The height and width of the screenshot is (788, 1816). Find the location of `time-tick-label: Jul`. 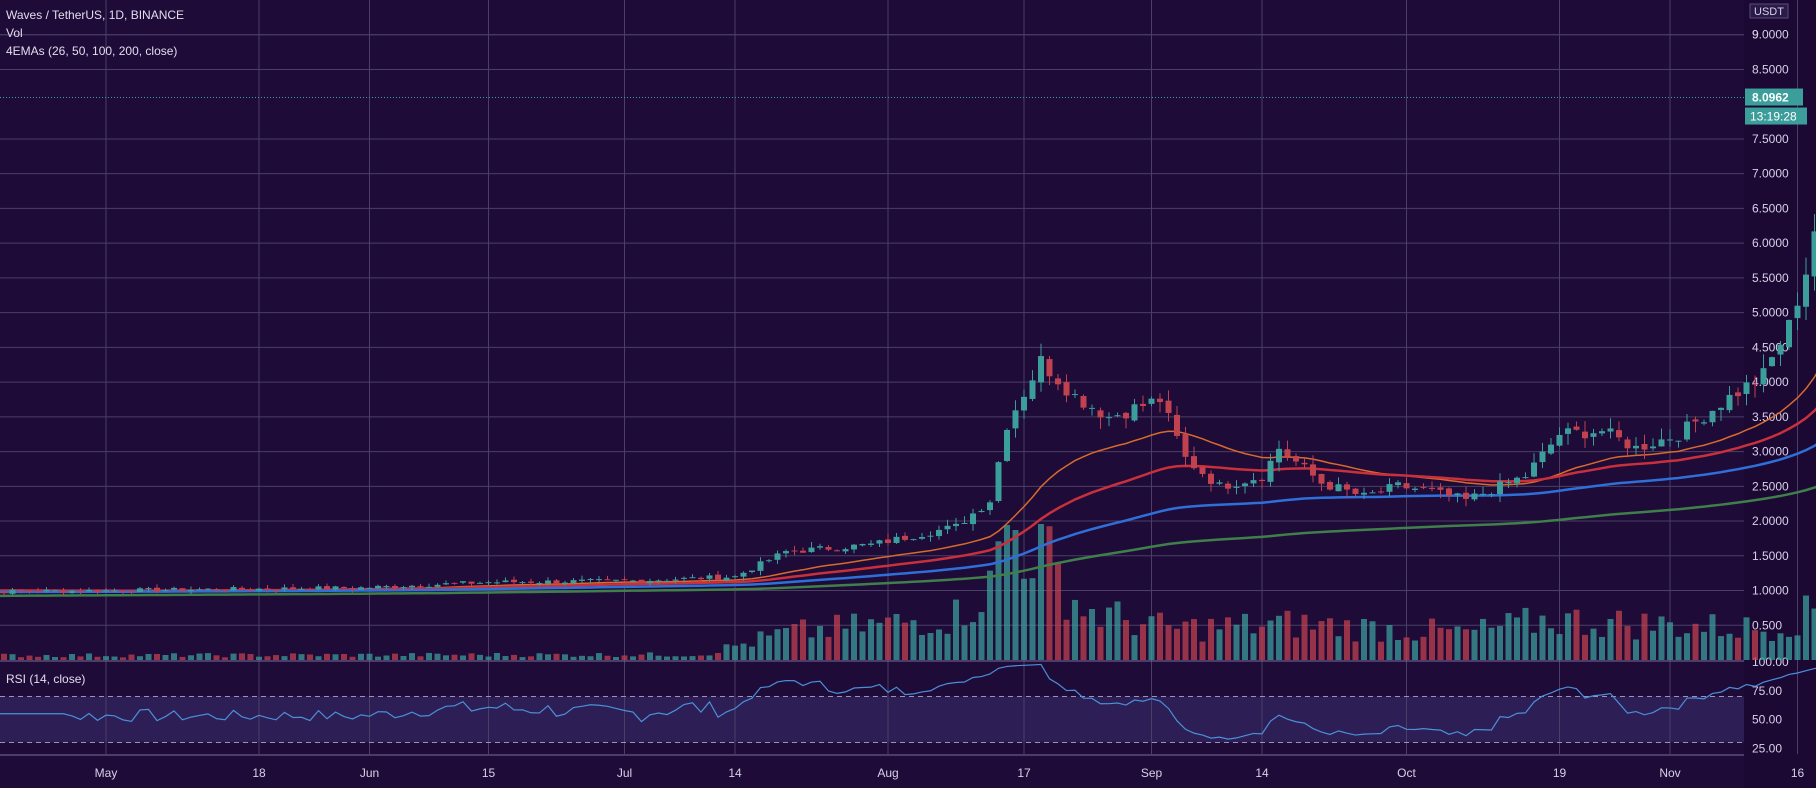

time-tick-label: Jul is located at coordinates (624, 773).